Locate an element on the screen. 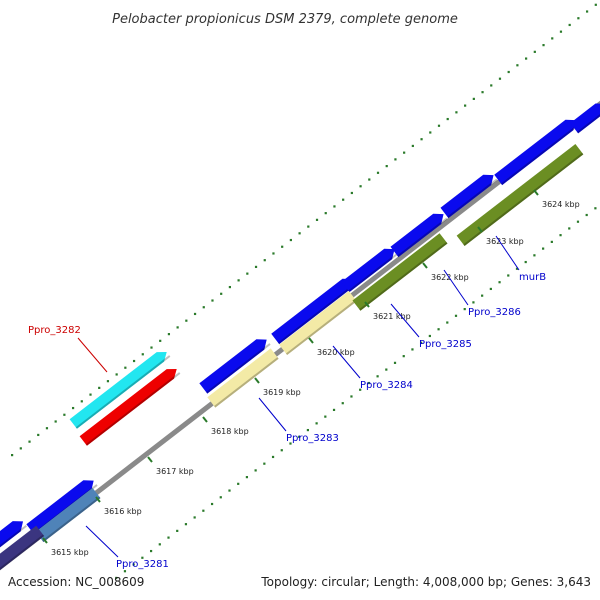  gene-ppro-3282-inner is located at coordinates (130, 407).